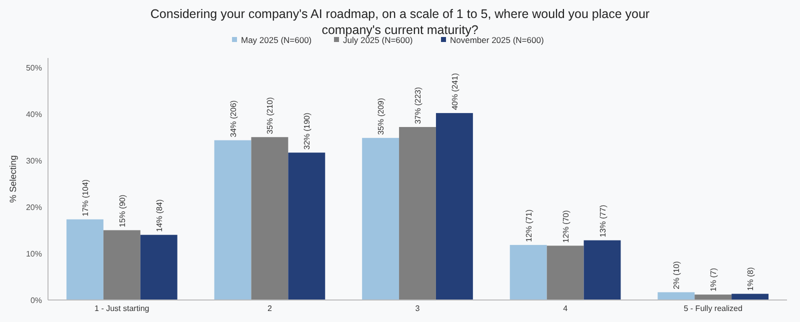 The image size is (800, 322). I want to click on x-tick-label: 3, so click(417, 308).